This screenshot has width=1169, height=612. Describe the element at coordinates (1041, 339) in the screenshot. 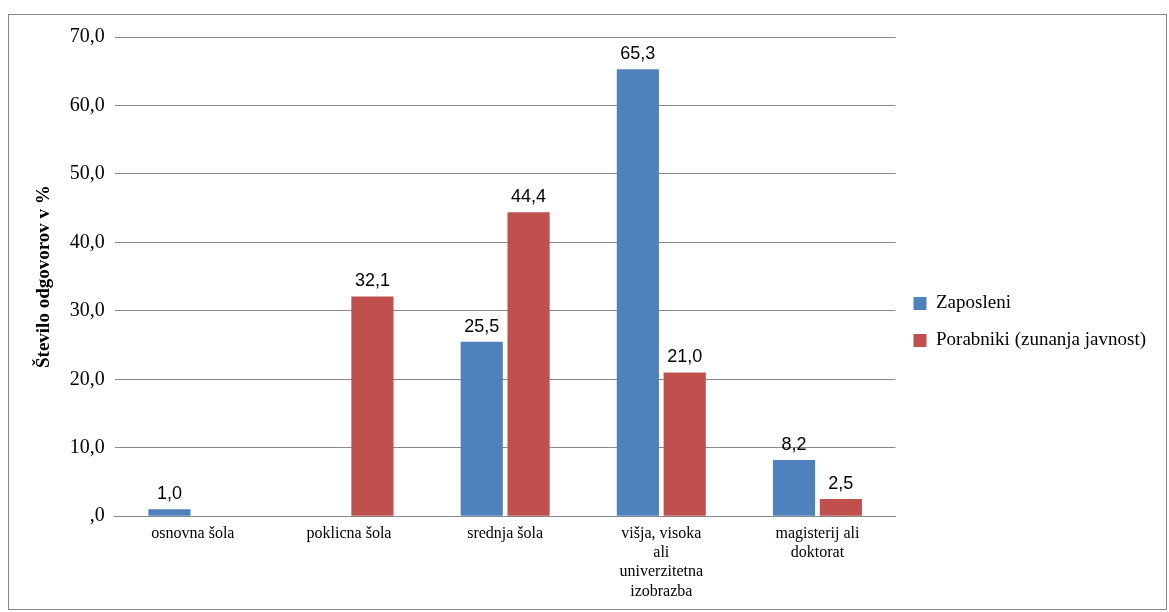

I see `legend-label: Porabniki (zunanja javnost)` at that location.